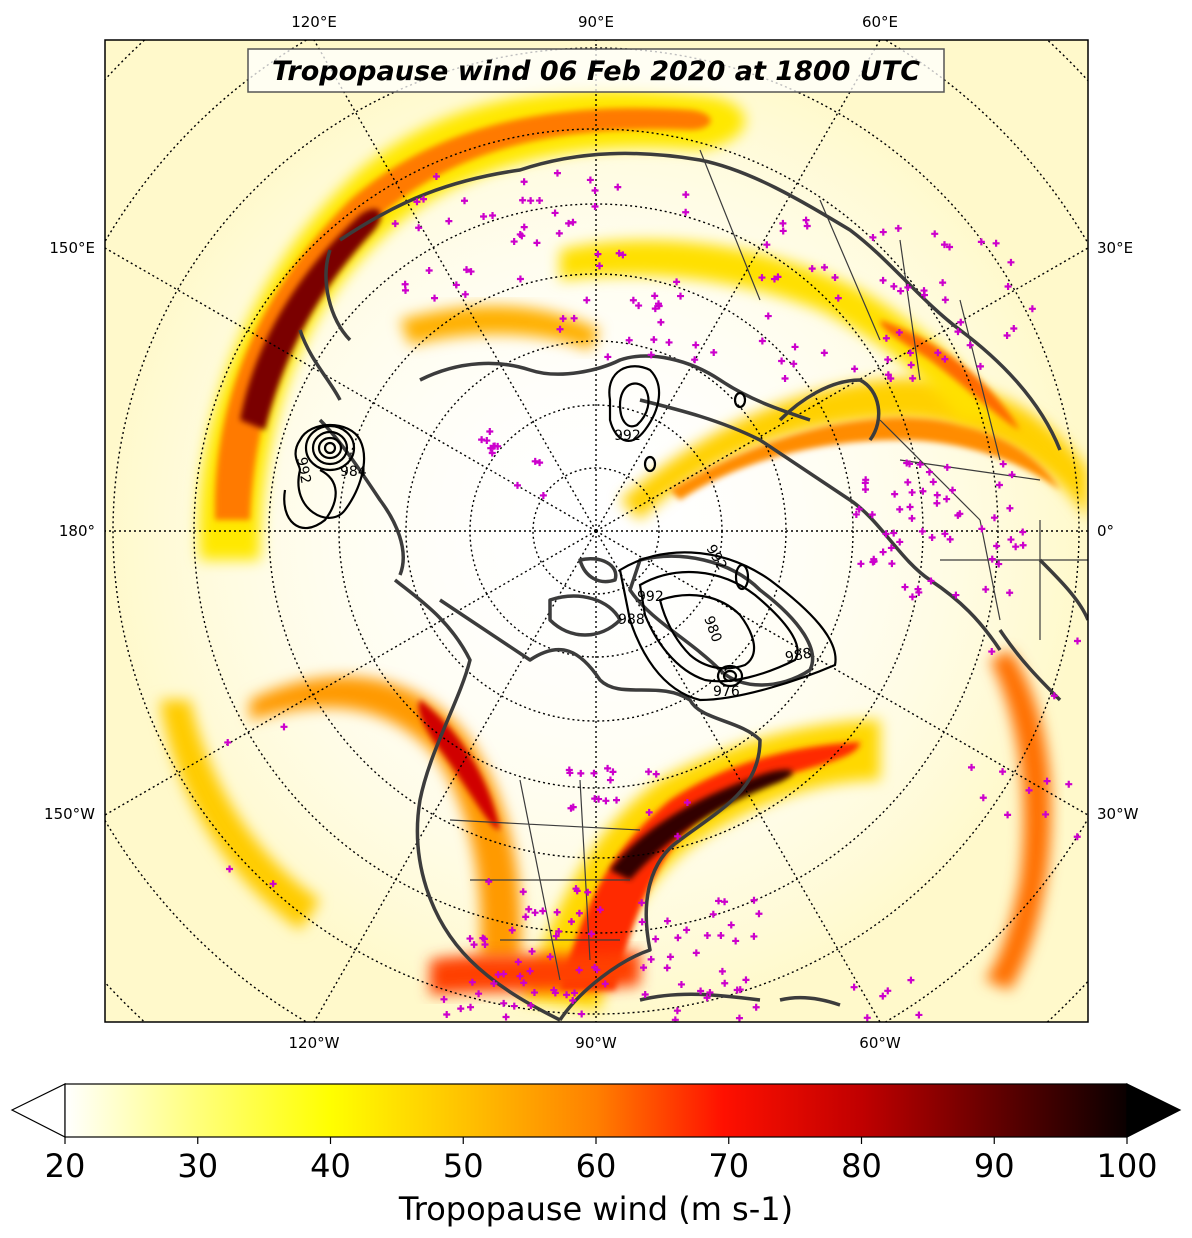 The image size is (1192, 1238). I want to click on contour-label: 988, so click(631, 620).